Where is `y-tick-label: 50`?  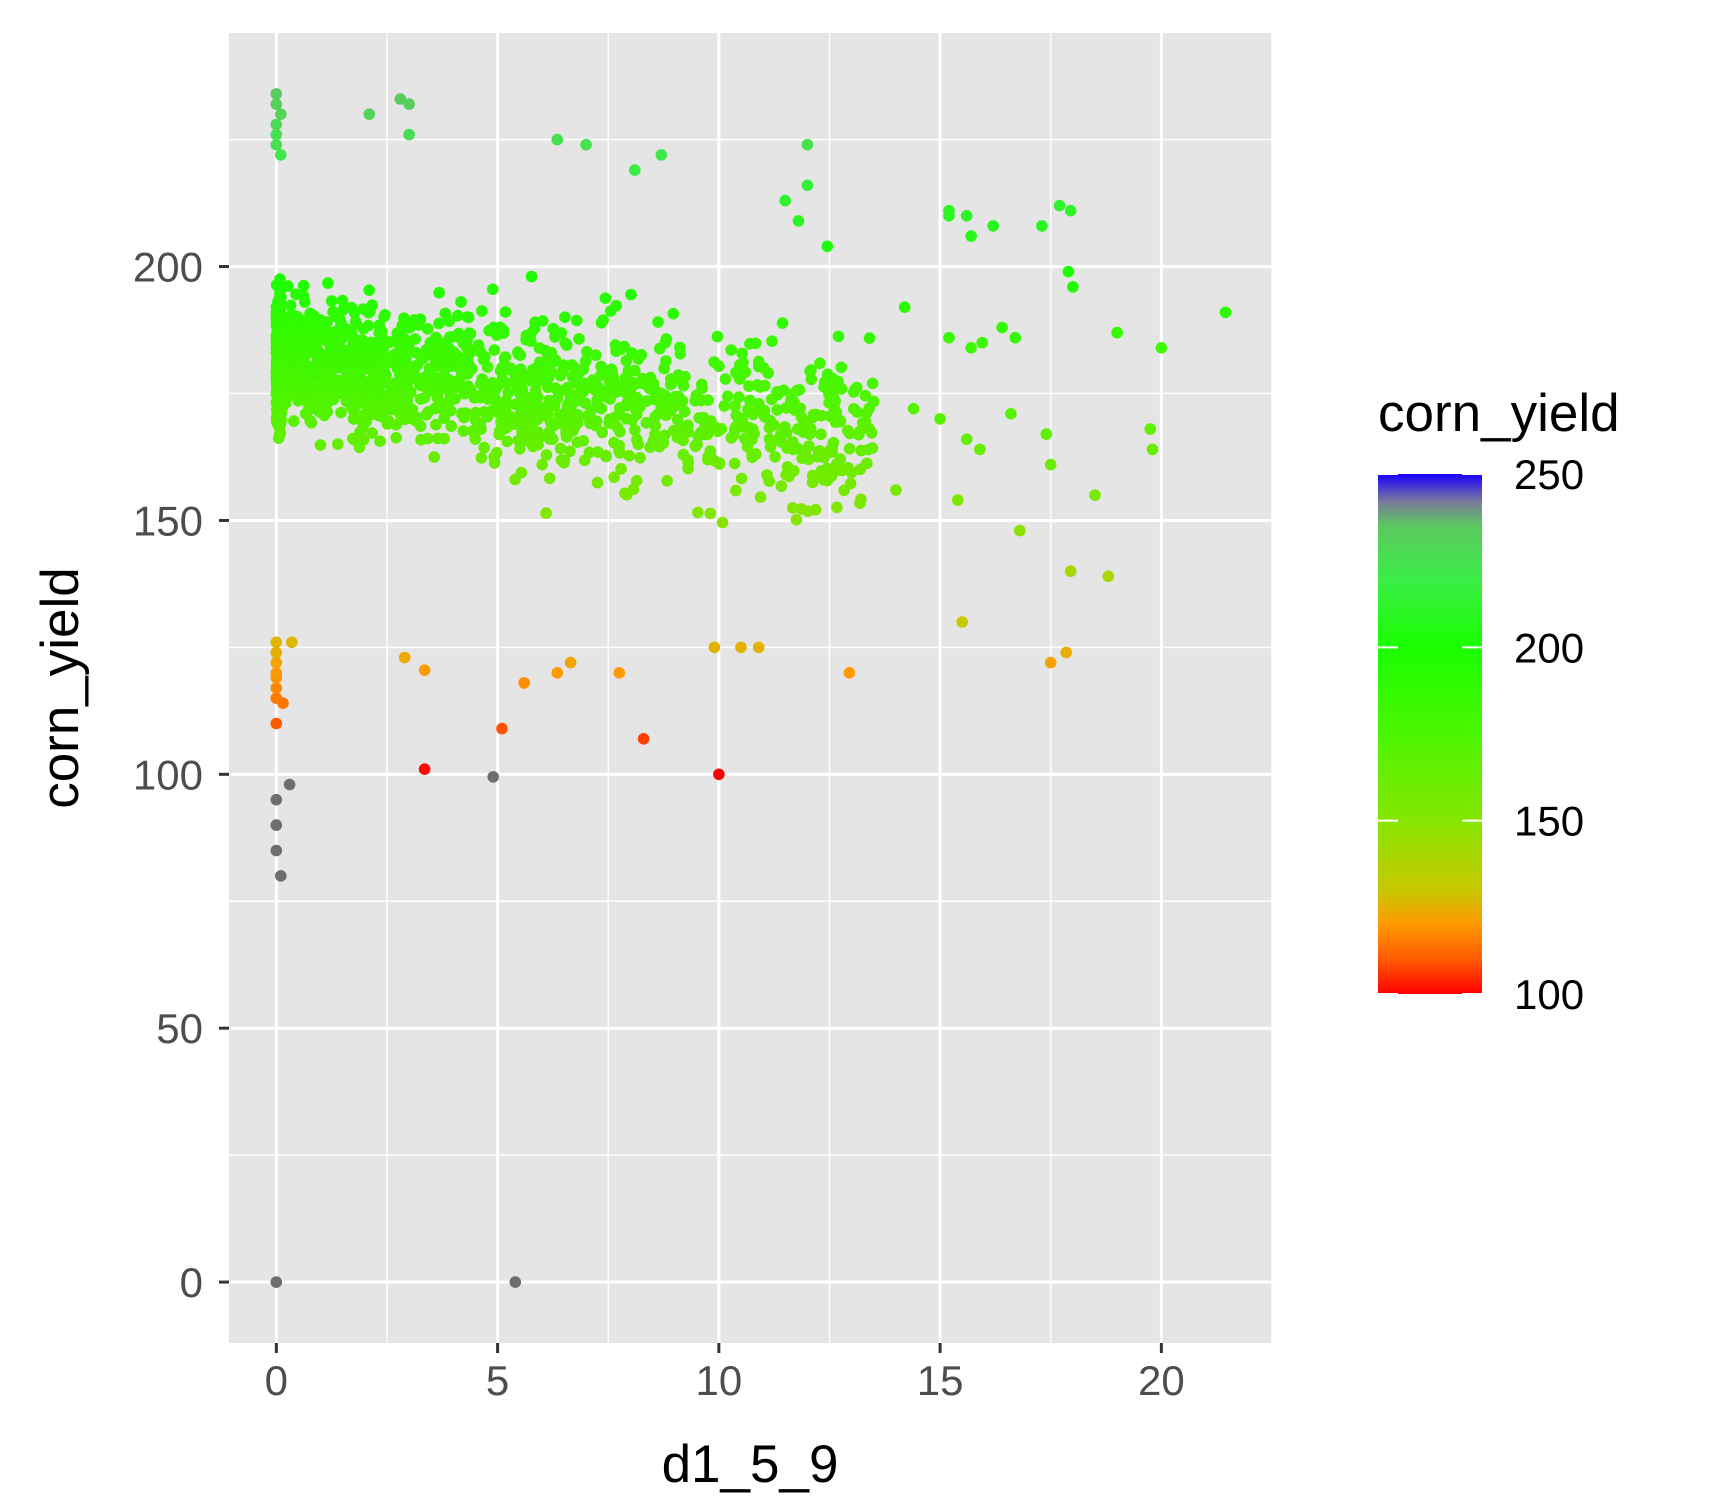 y-tick-label: 50 is located at coordinates (179, 1028).